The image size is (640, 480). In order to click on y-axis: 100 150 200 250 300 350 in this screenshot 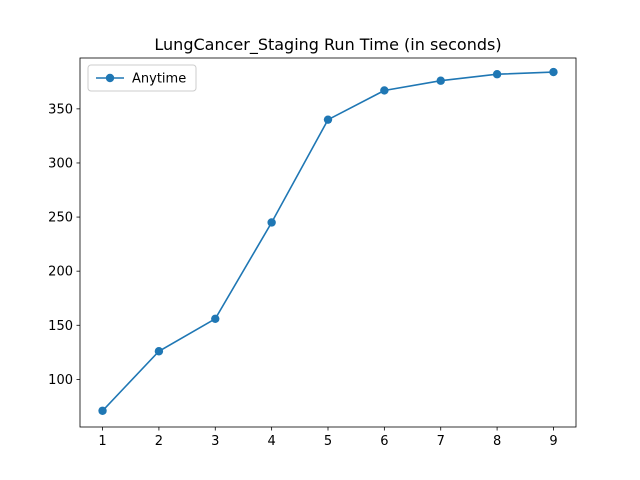, I will do `click(64, 245)`.